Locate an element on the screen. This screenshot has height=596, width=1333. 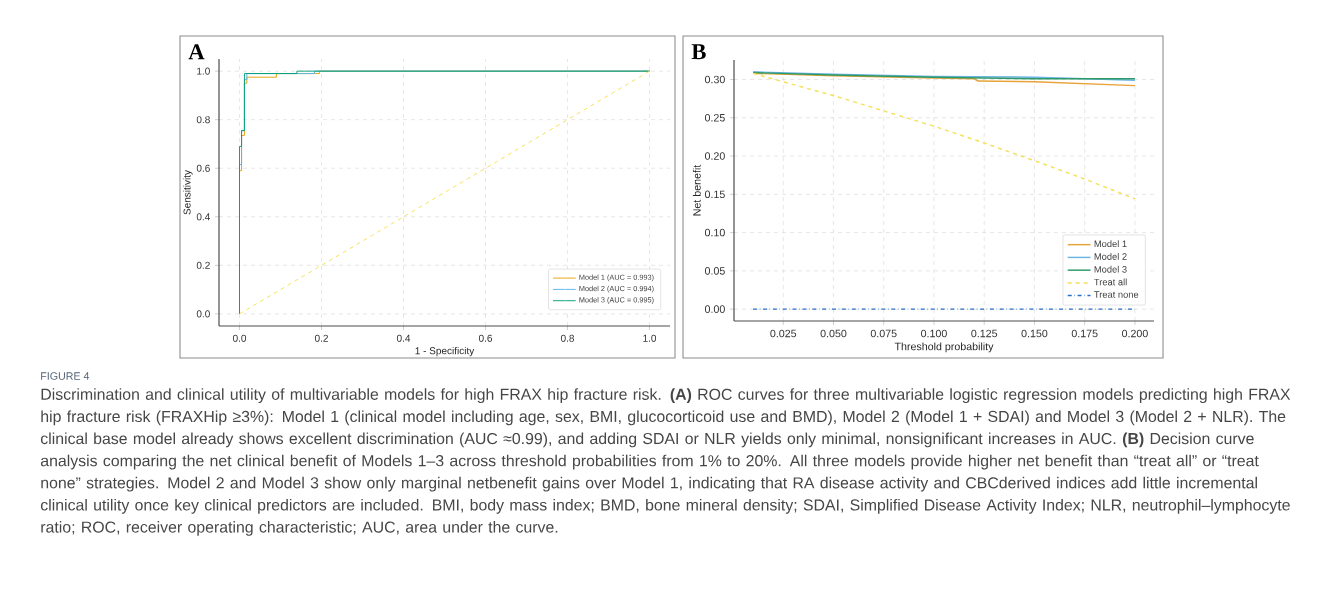
legend-label: Treat all is located at coordinates (1110, 282).